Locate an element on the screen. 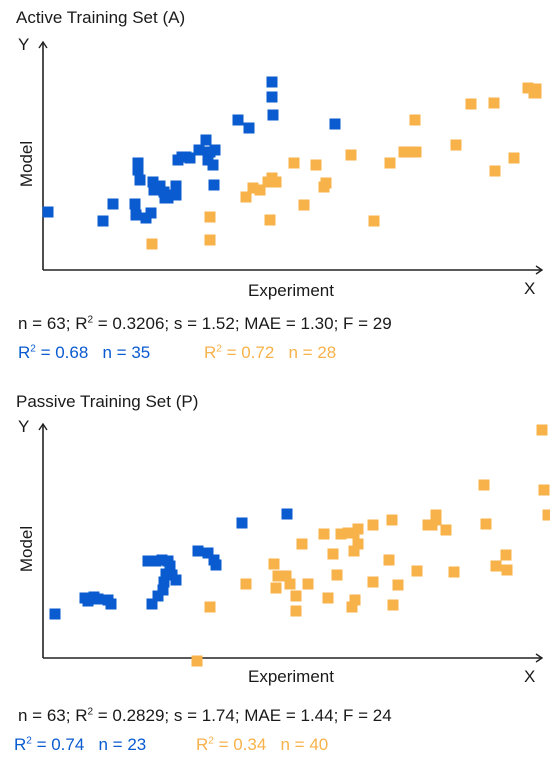 The height and width of the screenshot is (769, 550). stats-rest-a: ; s = 1.52; MAE = 1.30; F = 29 is located at coordinates (278, 323).